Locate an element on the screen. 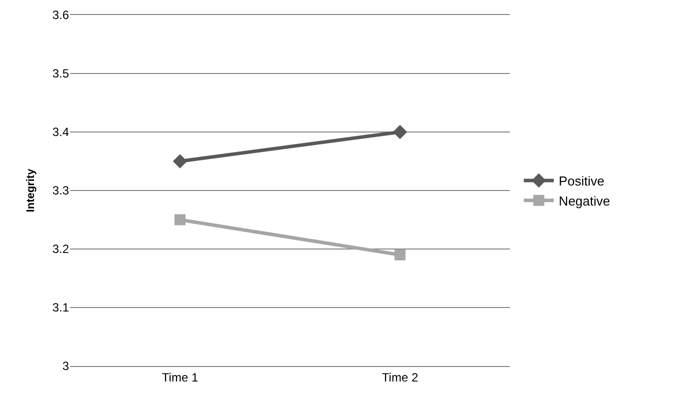 This screenshot has width=685, height=396. y-tick-label: 3 is located at coordinates (66, 366).